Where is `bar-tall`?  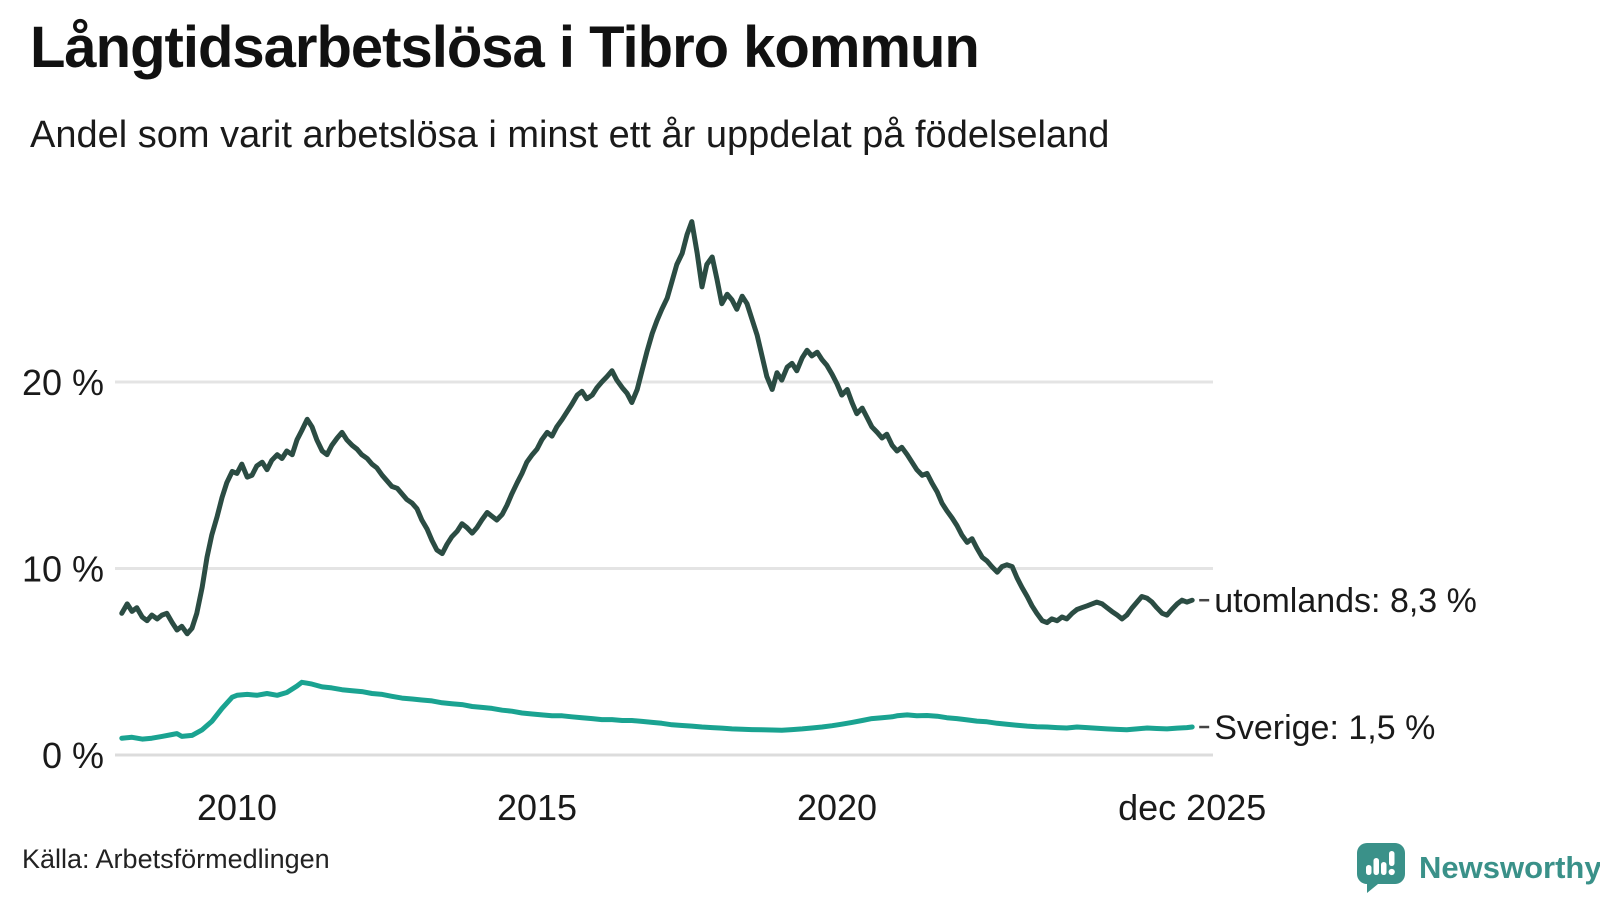
bar-tall is located at coordinates (1376, 866).